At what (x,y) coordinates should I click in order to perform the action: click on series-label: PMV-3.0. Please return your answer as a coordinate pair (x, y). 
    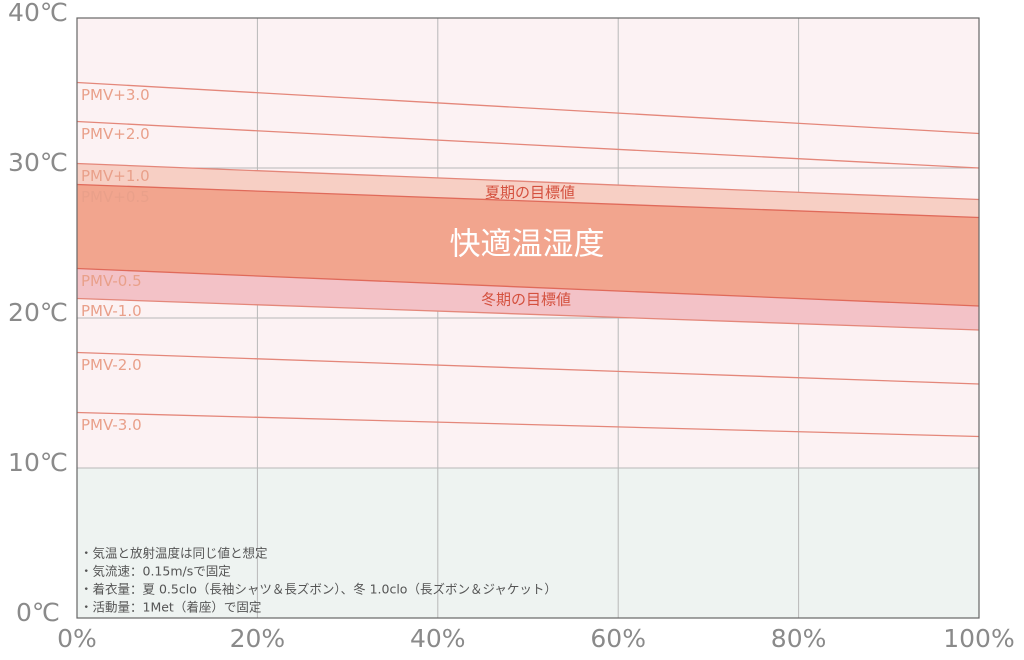
    Looking at the image, I should click on (111, 425).